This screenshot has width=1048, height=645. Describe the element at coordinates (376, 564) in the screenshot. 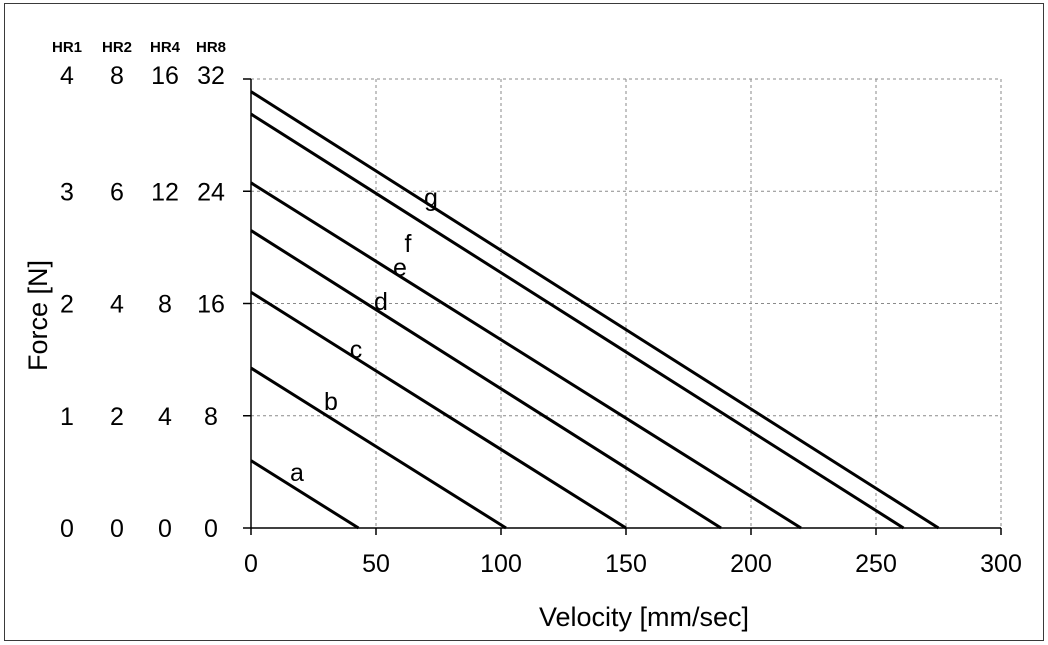

I see `x-tick-label: 50` at that location.